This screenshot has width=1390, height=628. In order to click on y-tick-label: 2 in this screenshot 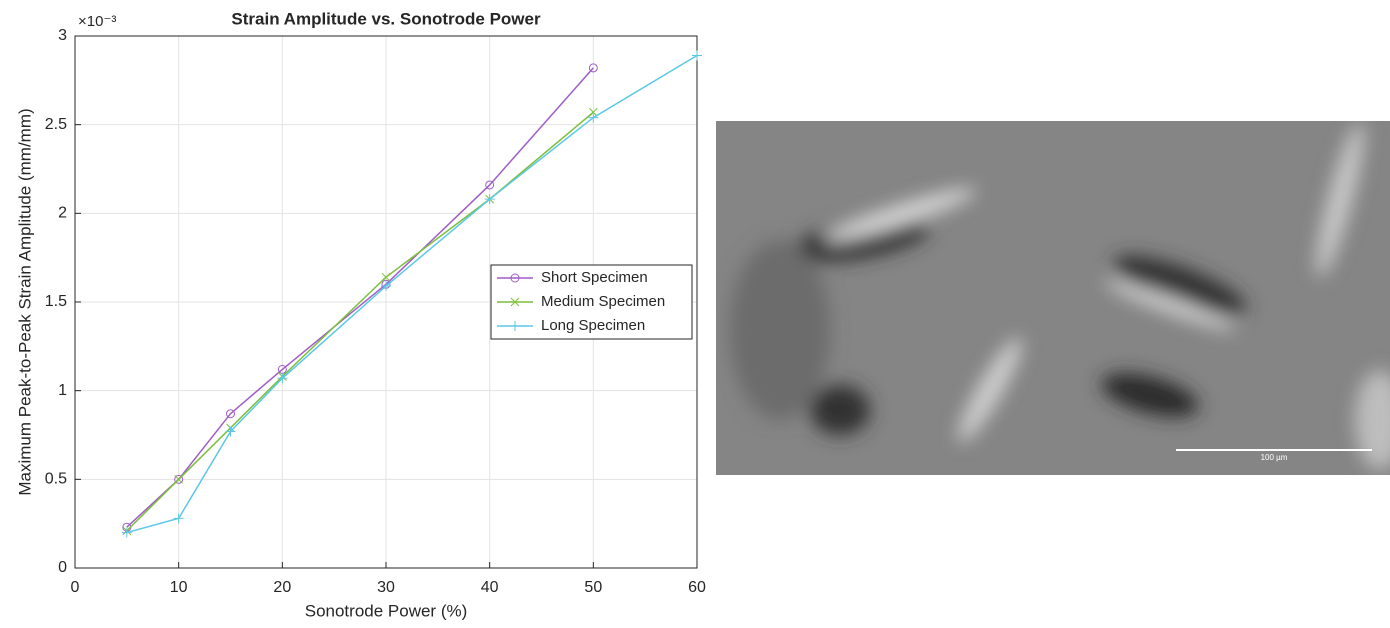, I will do `click(62, 213)`.